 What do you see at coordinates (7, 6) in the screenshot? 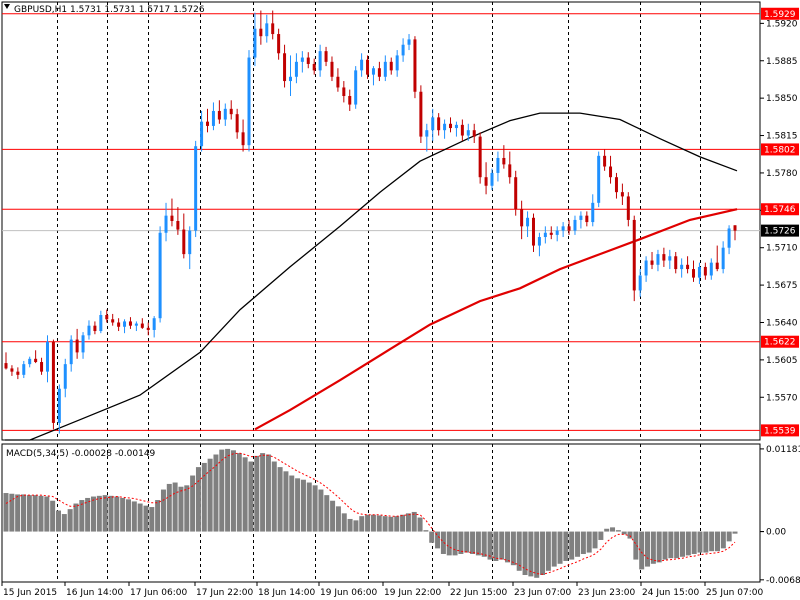
I see `symbol-dropdown-icon` at bounding box center [7, 6].